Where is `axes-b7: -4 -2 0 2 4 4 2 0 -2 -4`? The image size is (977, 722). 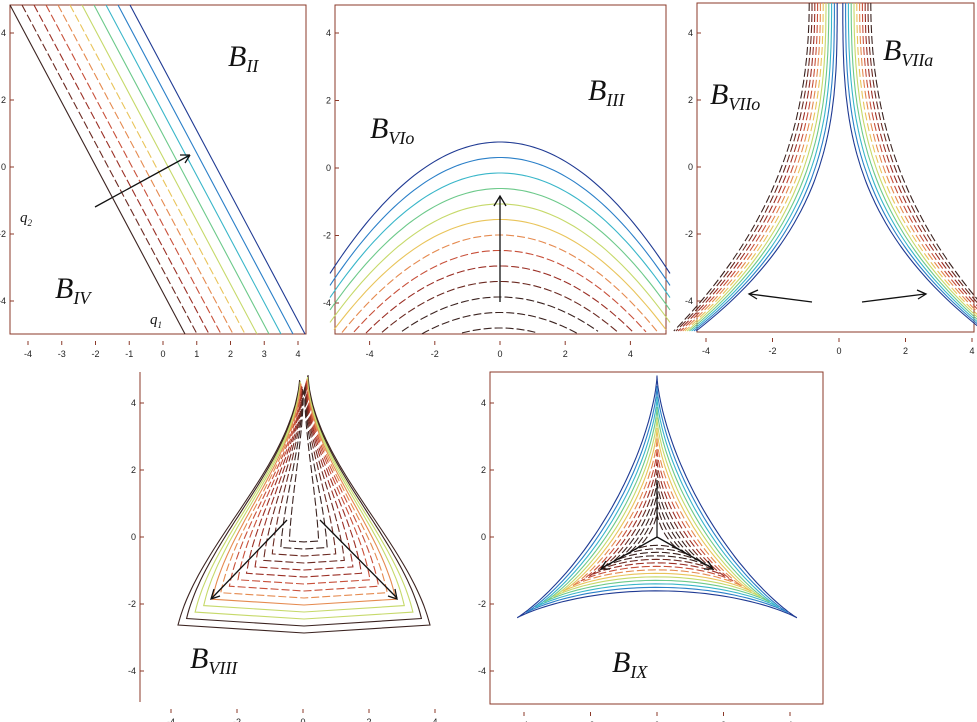 axes-b7: -4 -2 0 2 4 4 2 0 -2 -4 is located at coordinates (830, 192).